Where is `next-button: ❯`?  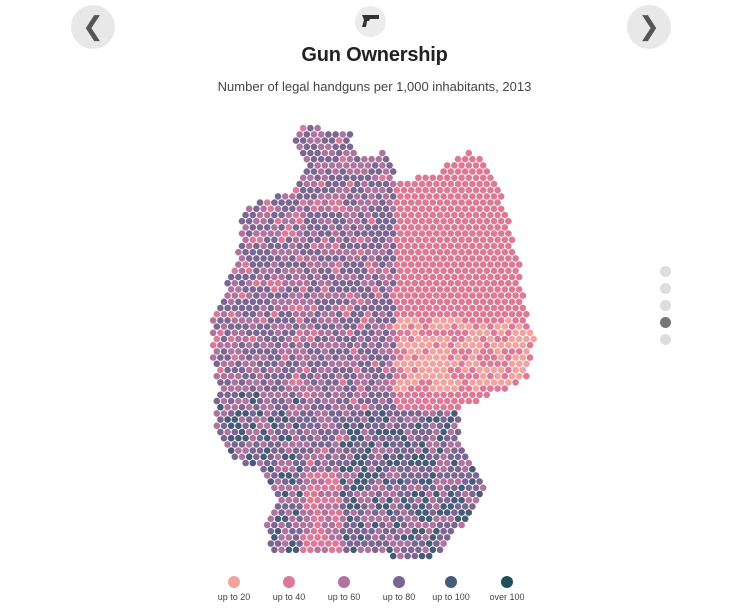 next-button: ❯ is located at coordinates (649, 27).